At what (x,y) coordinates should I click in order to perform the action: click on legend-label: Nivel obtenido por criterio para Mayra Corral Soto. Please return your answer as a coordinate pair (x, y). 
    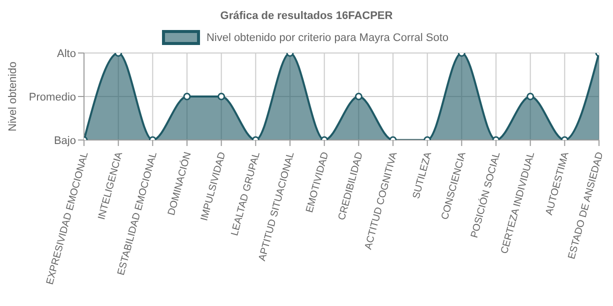
    Looking at the image, I should click on (327, 37).